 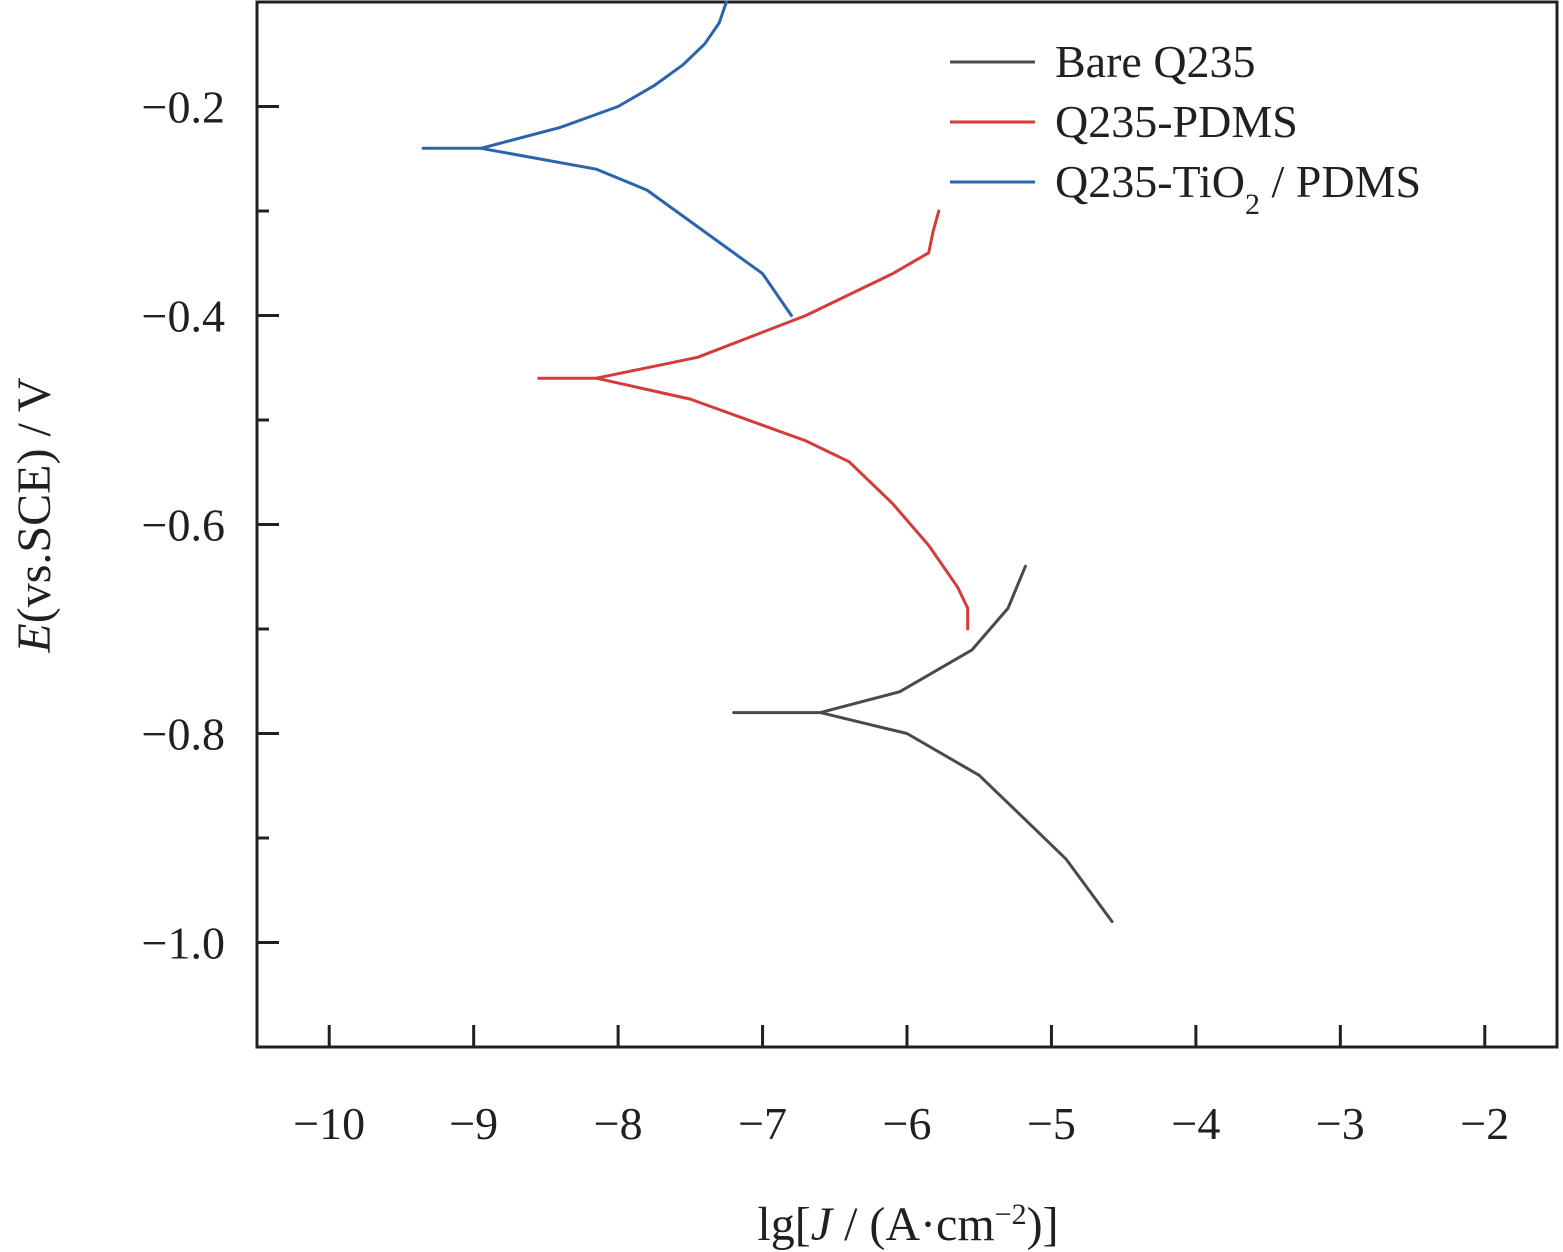 I want to click on x-tick-label: −9, so click(x=473, y=1123).